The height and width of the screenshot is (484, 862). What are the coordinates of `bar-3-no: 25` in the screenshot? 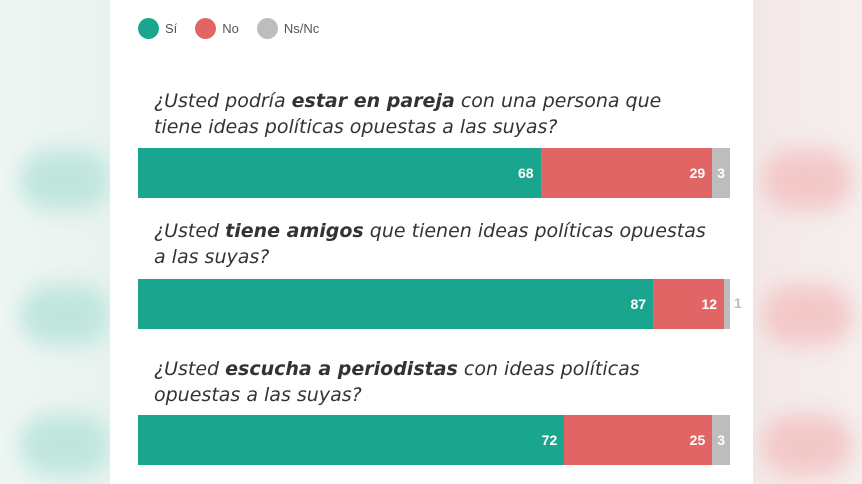 It's located at (638, 440).